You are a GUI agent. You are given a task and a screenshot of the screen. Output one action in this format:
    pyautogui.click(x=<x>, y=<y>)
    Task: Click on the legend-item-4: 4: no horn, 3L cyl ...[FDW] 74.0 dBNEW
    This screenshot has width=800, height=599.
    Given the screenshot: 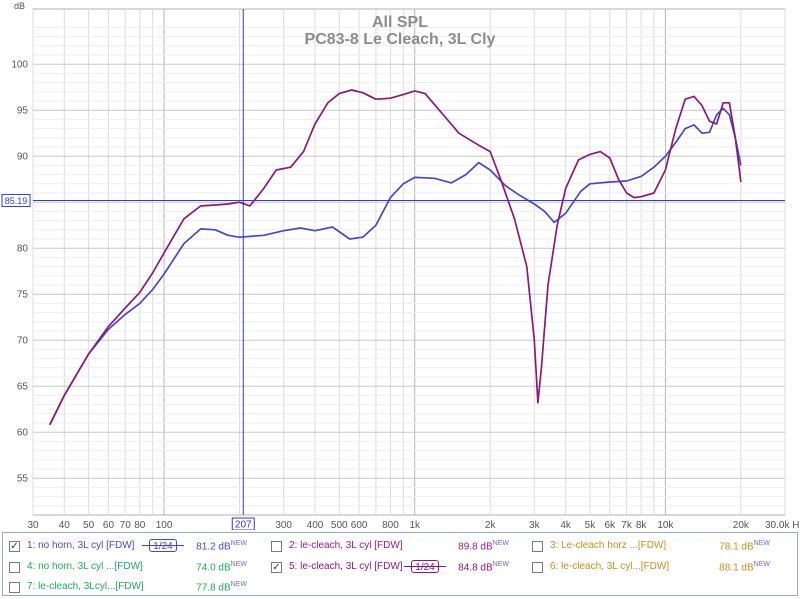 What is the action you would take?
    pyautogui.click(x=138, y=569)
    